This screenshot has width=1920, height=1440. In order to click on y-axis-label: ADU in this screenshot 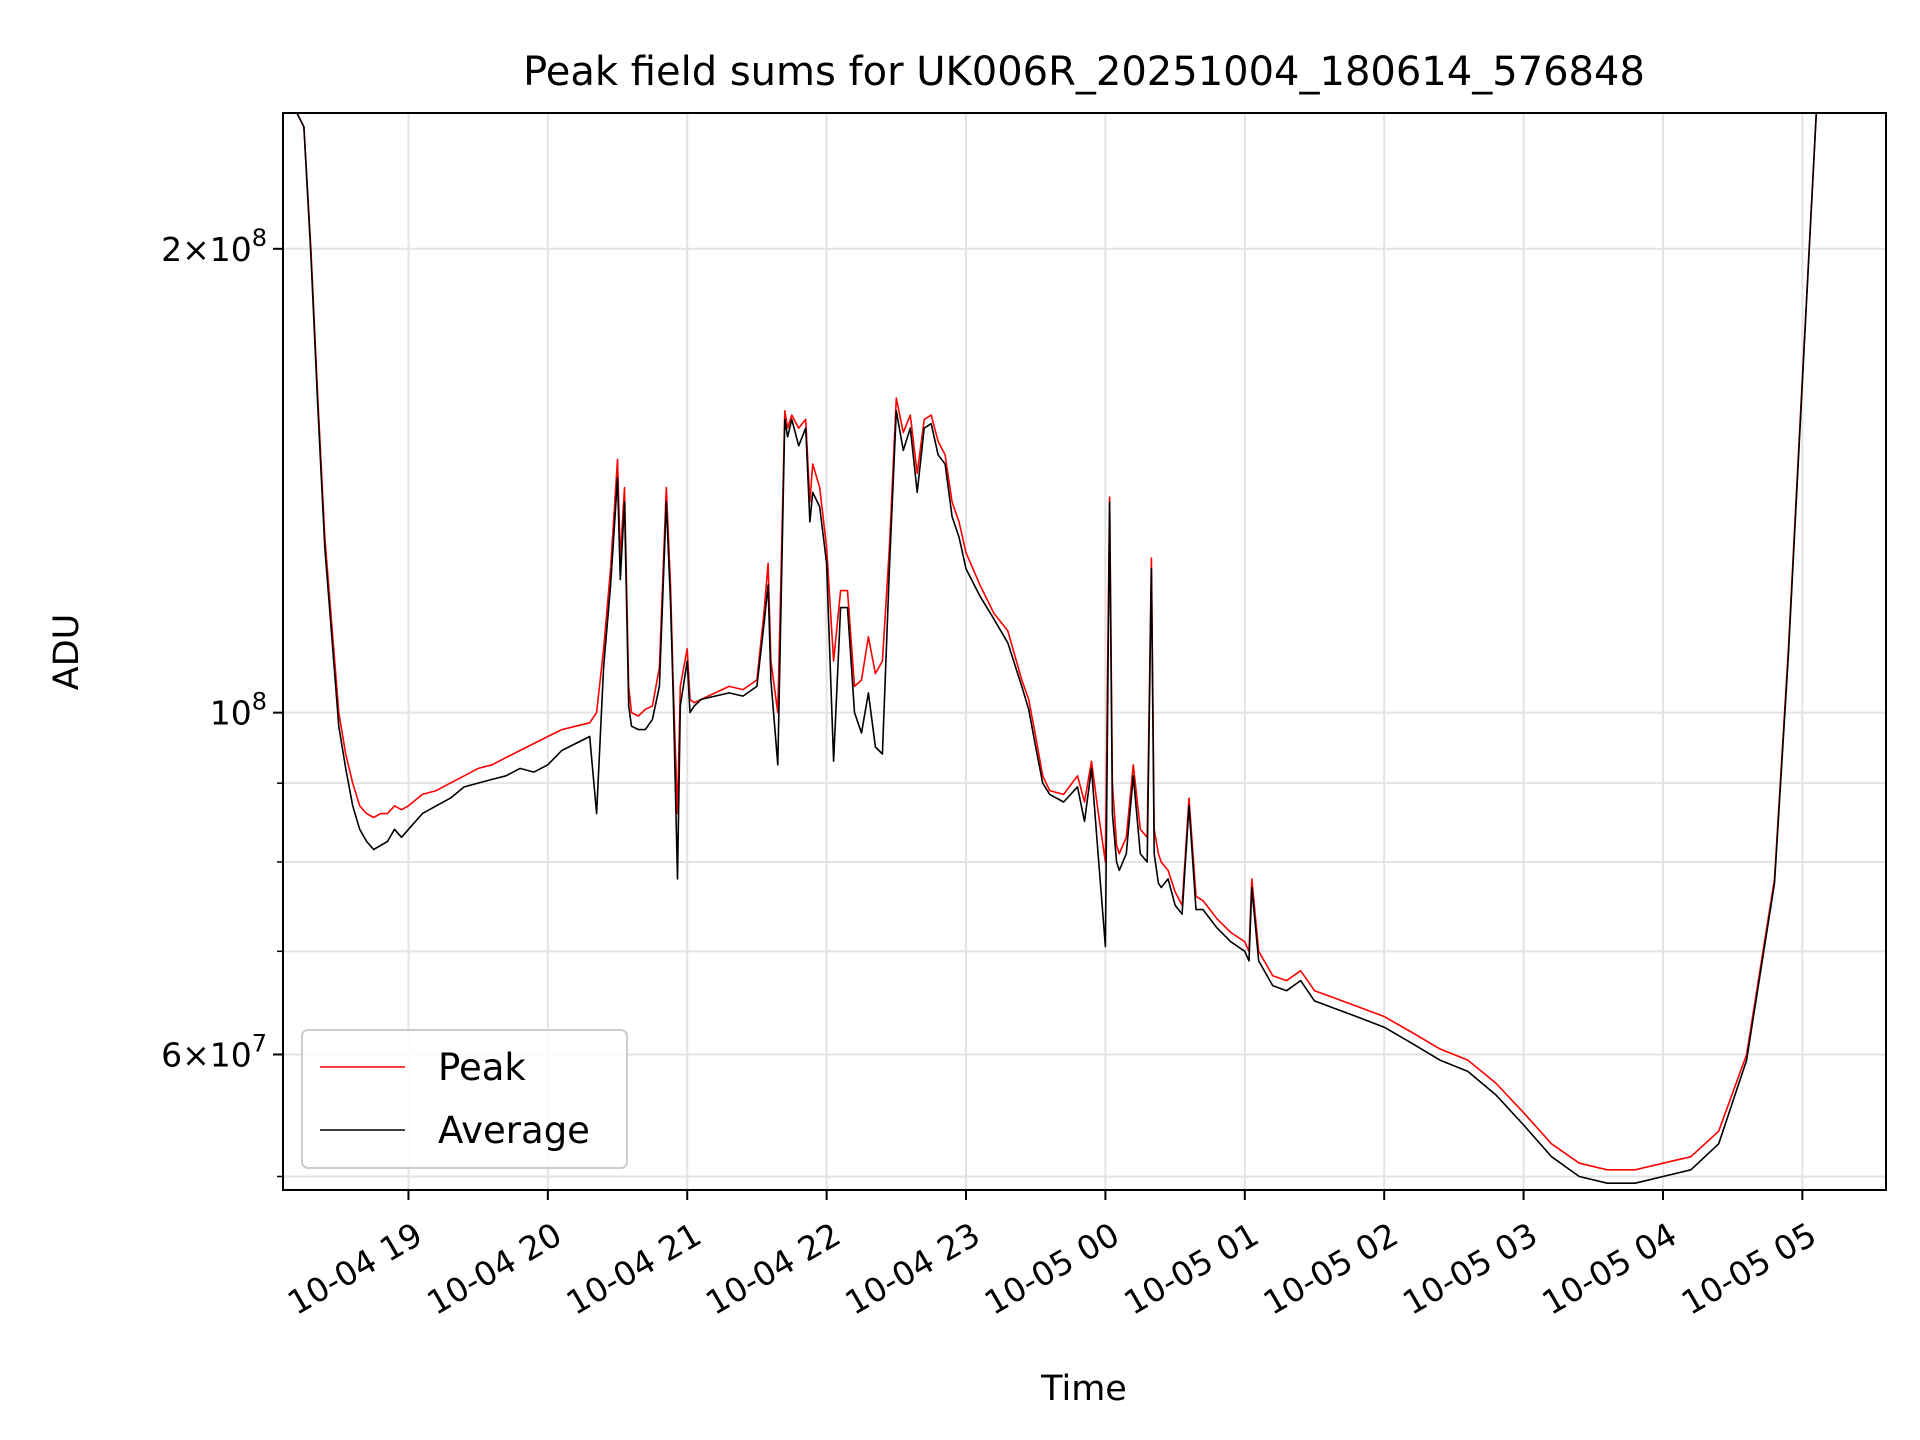, I will do `click(67, 652)`.